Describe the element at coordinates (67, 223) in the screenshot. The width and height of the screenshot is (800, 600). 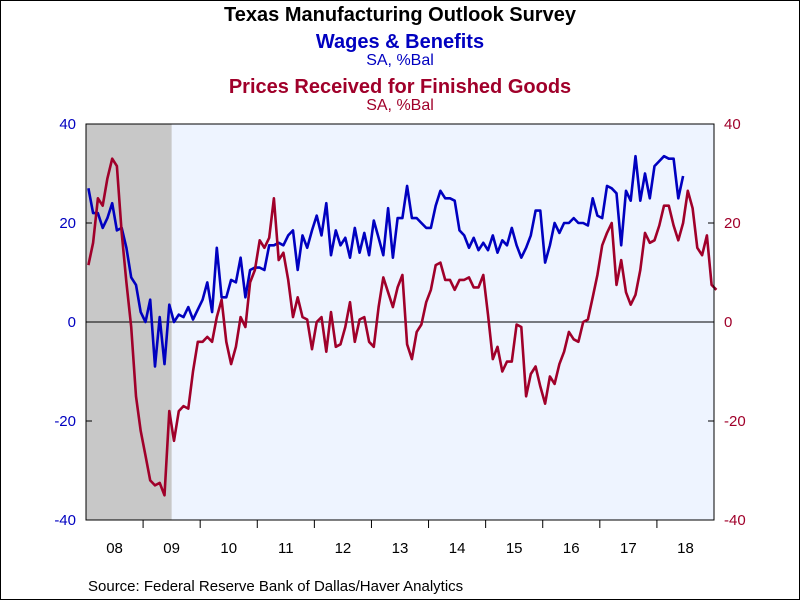
I see `left-axis-tick-label: 20` at that location.